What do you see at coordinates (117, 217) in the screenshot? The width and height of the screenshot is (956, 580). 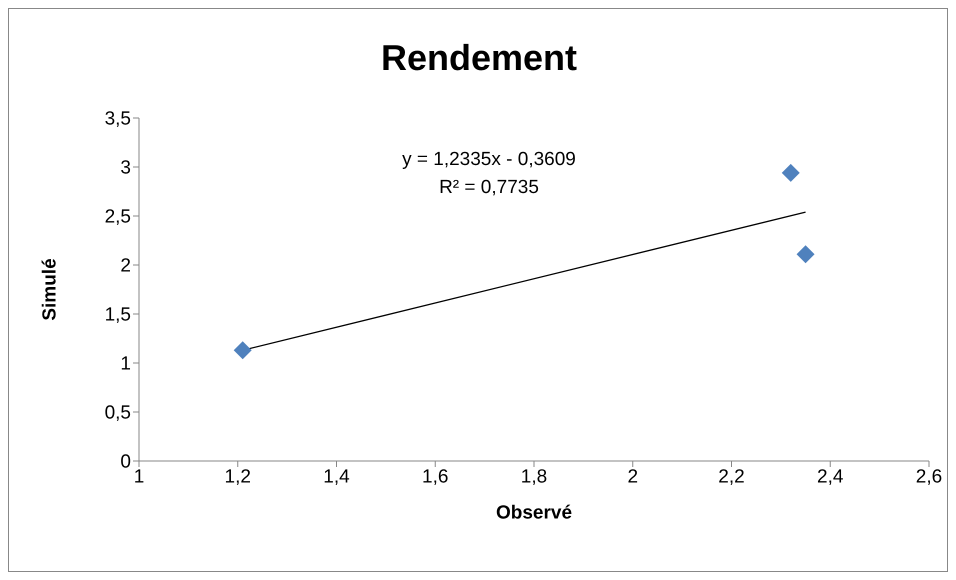 I see `y-tick-label: 2,5` at bounding box center [117, 217].